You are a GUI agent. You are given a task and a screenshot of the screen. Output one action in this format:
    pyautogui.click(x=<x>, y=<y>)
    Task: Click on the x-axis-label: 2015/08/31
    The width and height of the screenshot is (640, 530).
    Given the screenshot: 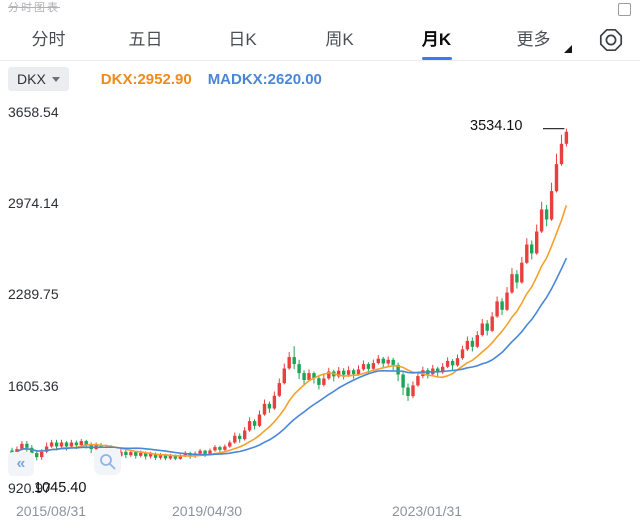 What is the action you would take?
    pyautogui.click(x=51, y=511)
    